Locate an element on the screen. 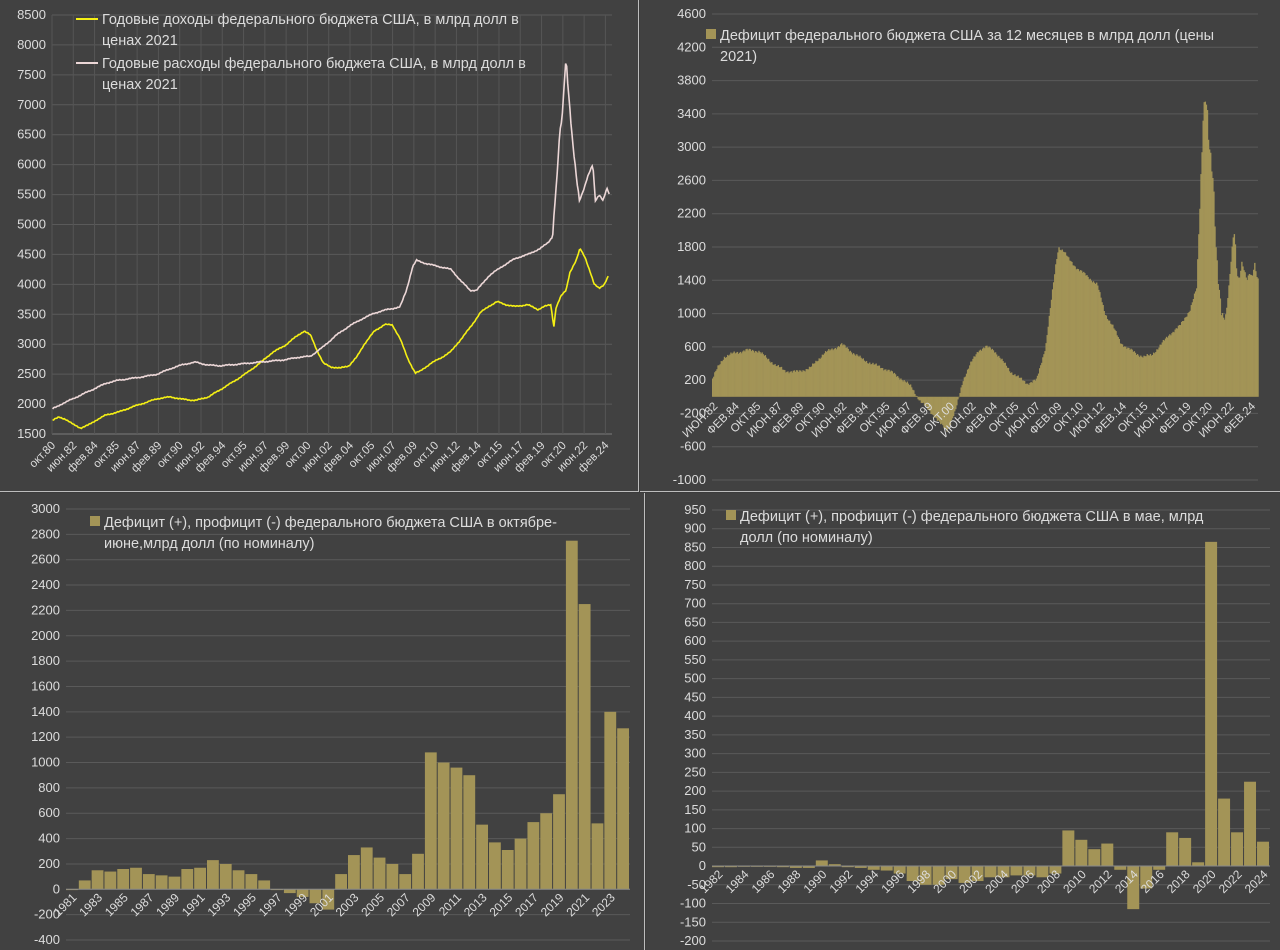 Image resolution: width=1280 pixels, height=950 pixels. c4-y-tick-label: 850 is located at coordinates (695, 546).